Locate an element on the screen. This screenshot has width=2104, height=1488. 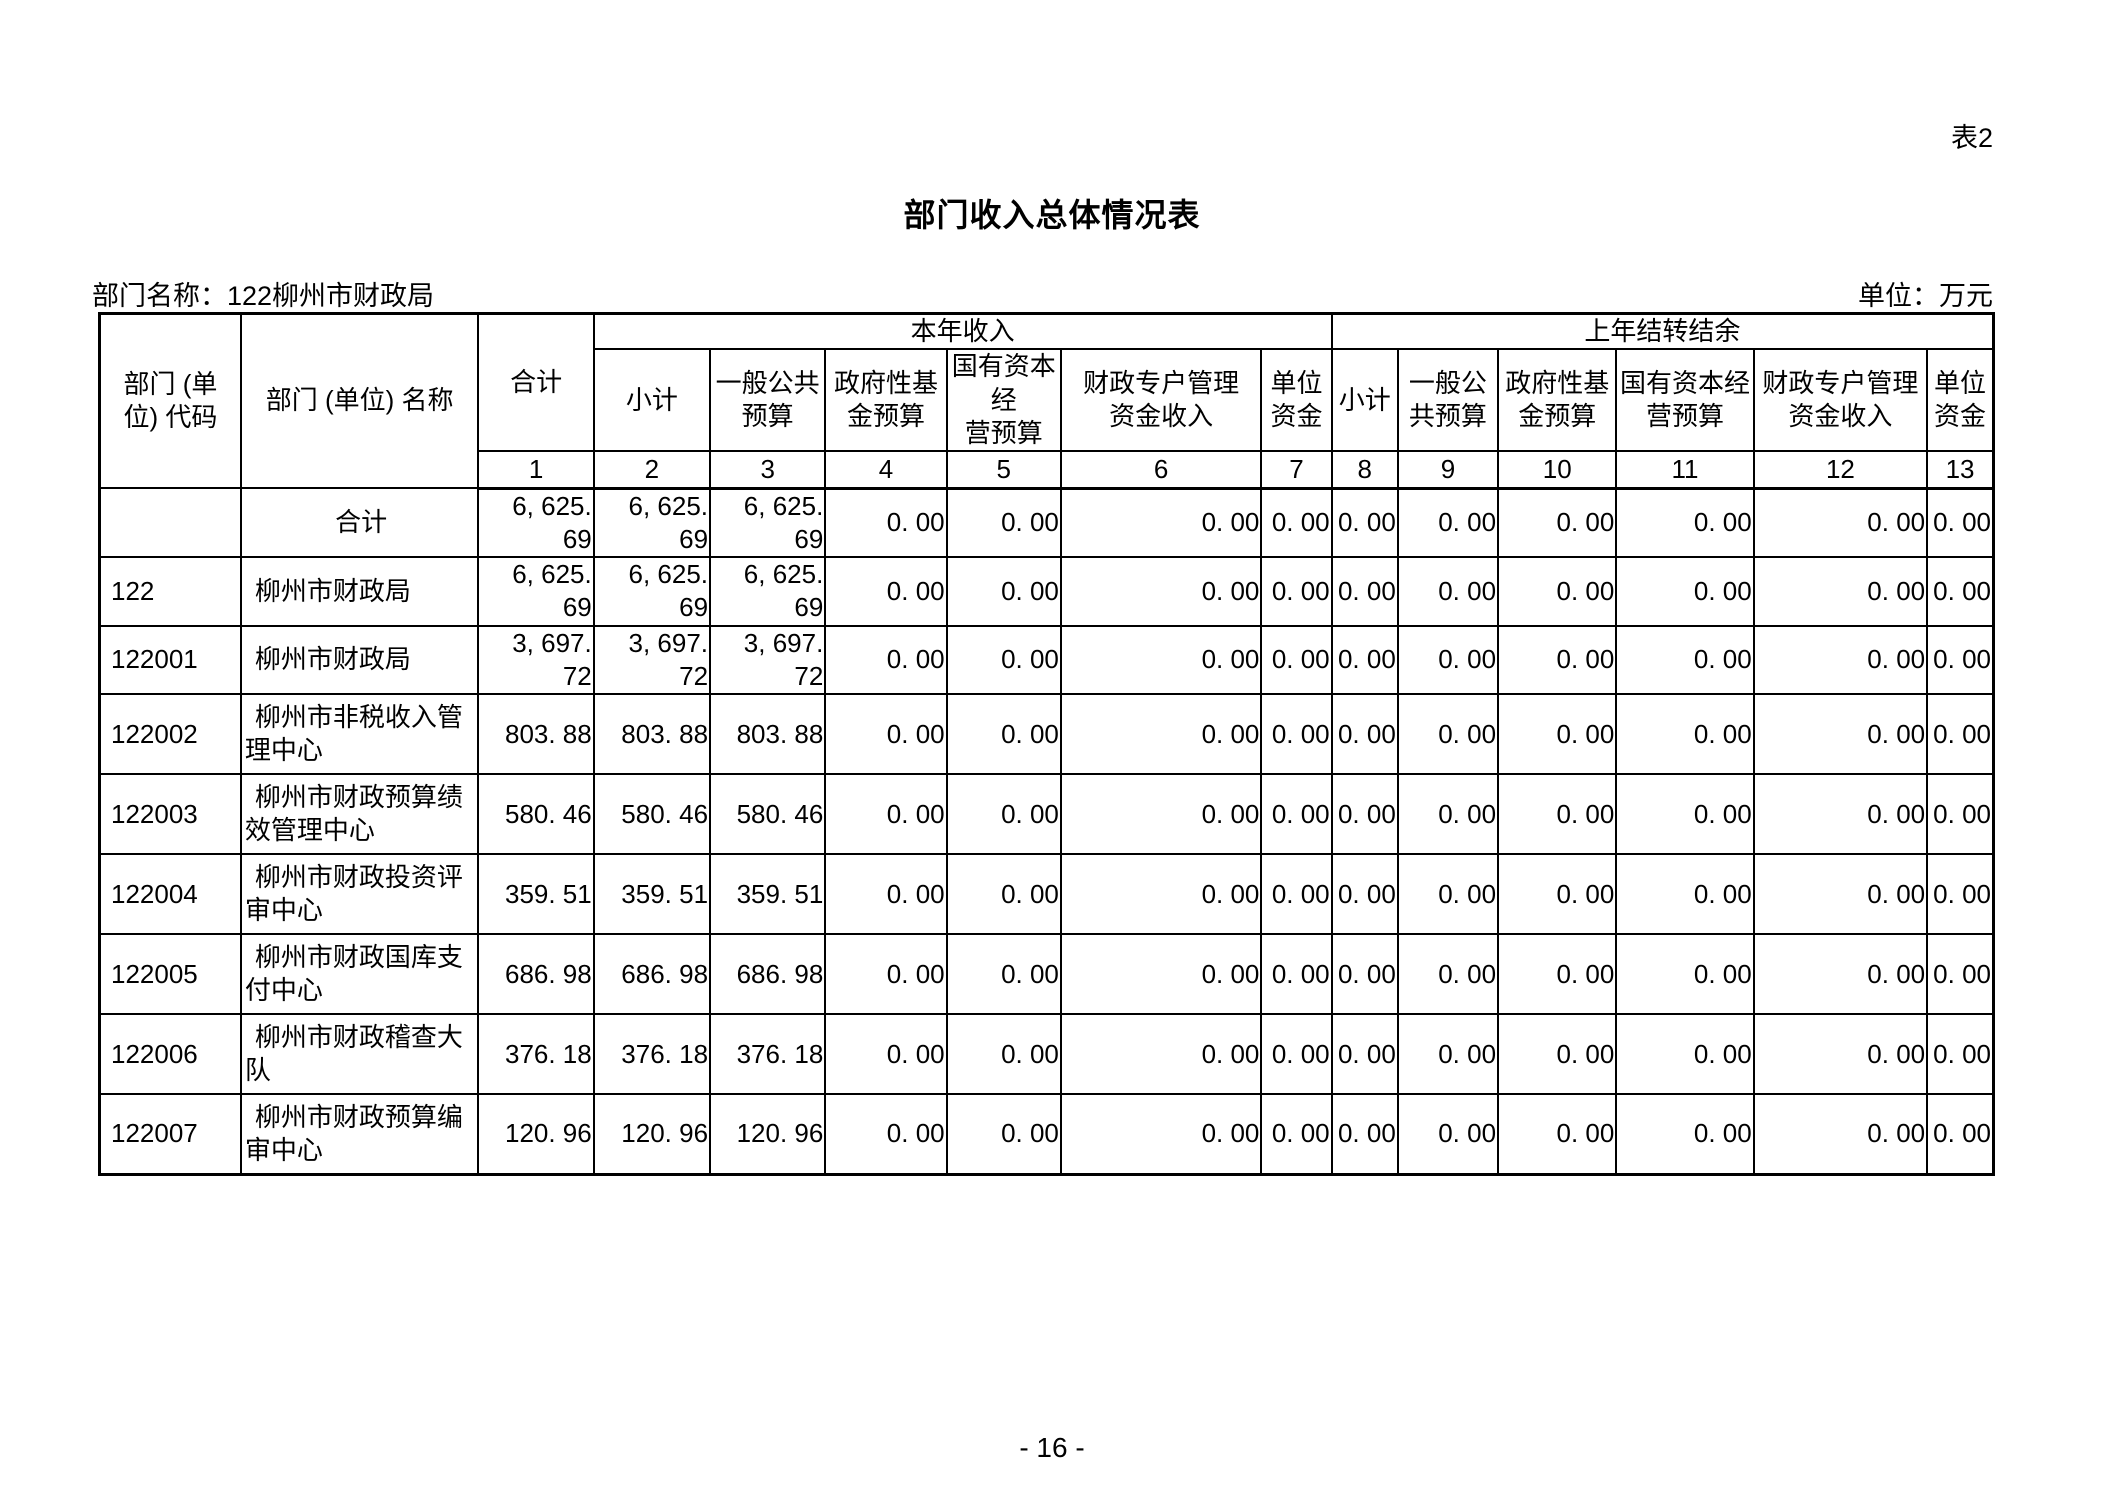
department-name-label: 部门名称：122柳州市财政局 is located at coordinates (263, 296).